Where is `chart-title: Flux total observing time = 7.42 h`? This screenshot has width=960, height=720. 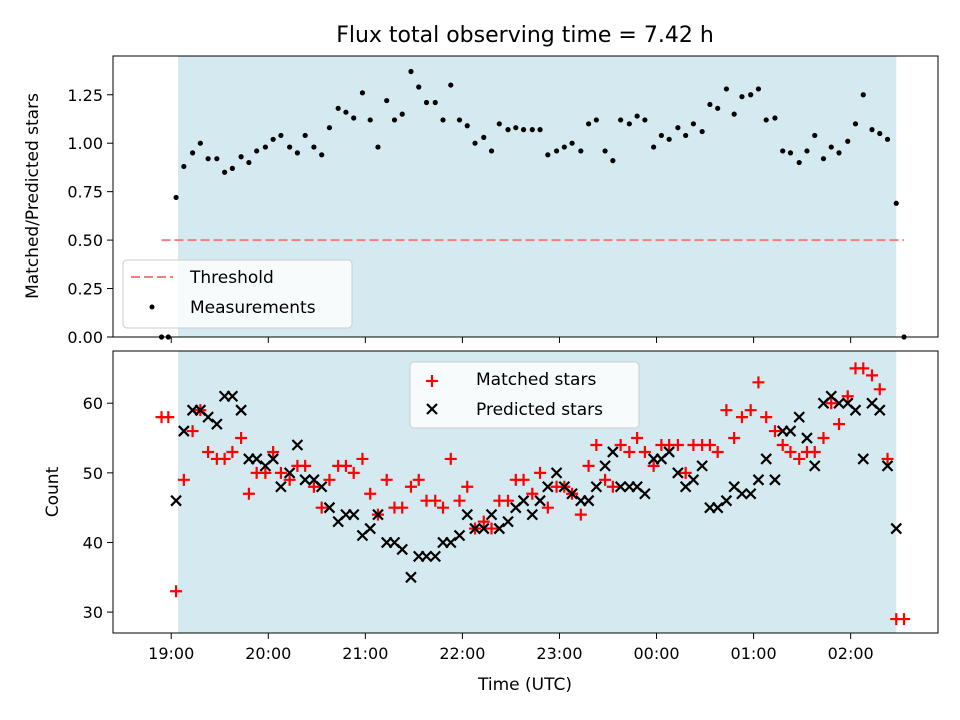 chart-title: Flux total observing time = 7.42 h is located at coordinates (525, 35).